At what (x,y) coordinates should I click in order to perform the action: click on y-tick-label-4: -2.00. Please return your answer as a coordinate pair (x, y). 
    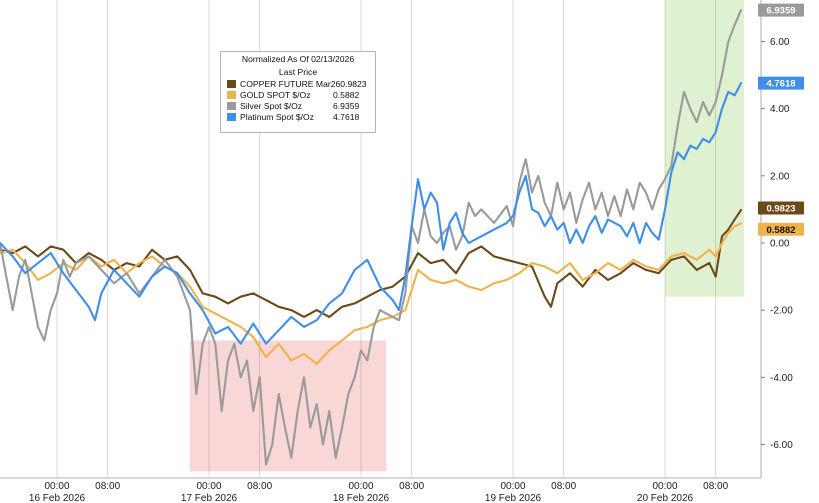
    Looking at the image, I should click on (781, 311).